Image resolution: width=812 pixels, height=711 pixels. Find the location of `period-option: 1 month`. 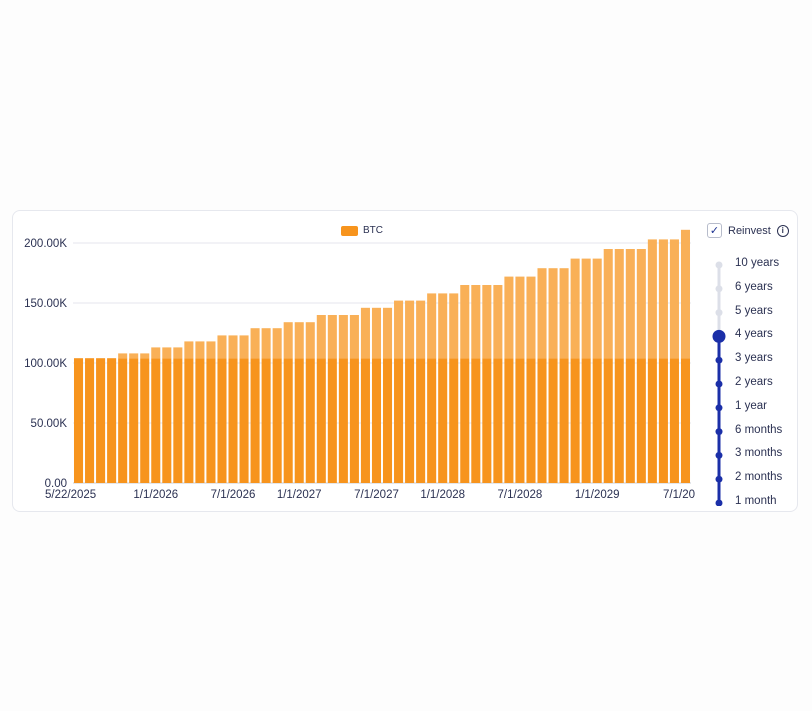

period-option: 1 month is located at coordinates (756, 501).